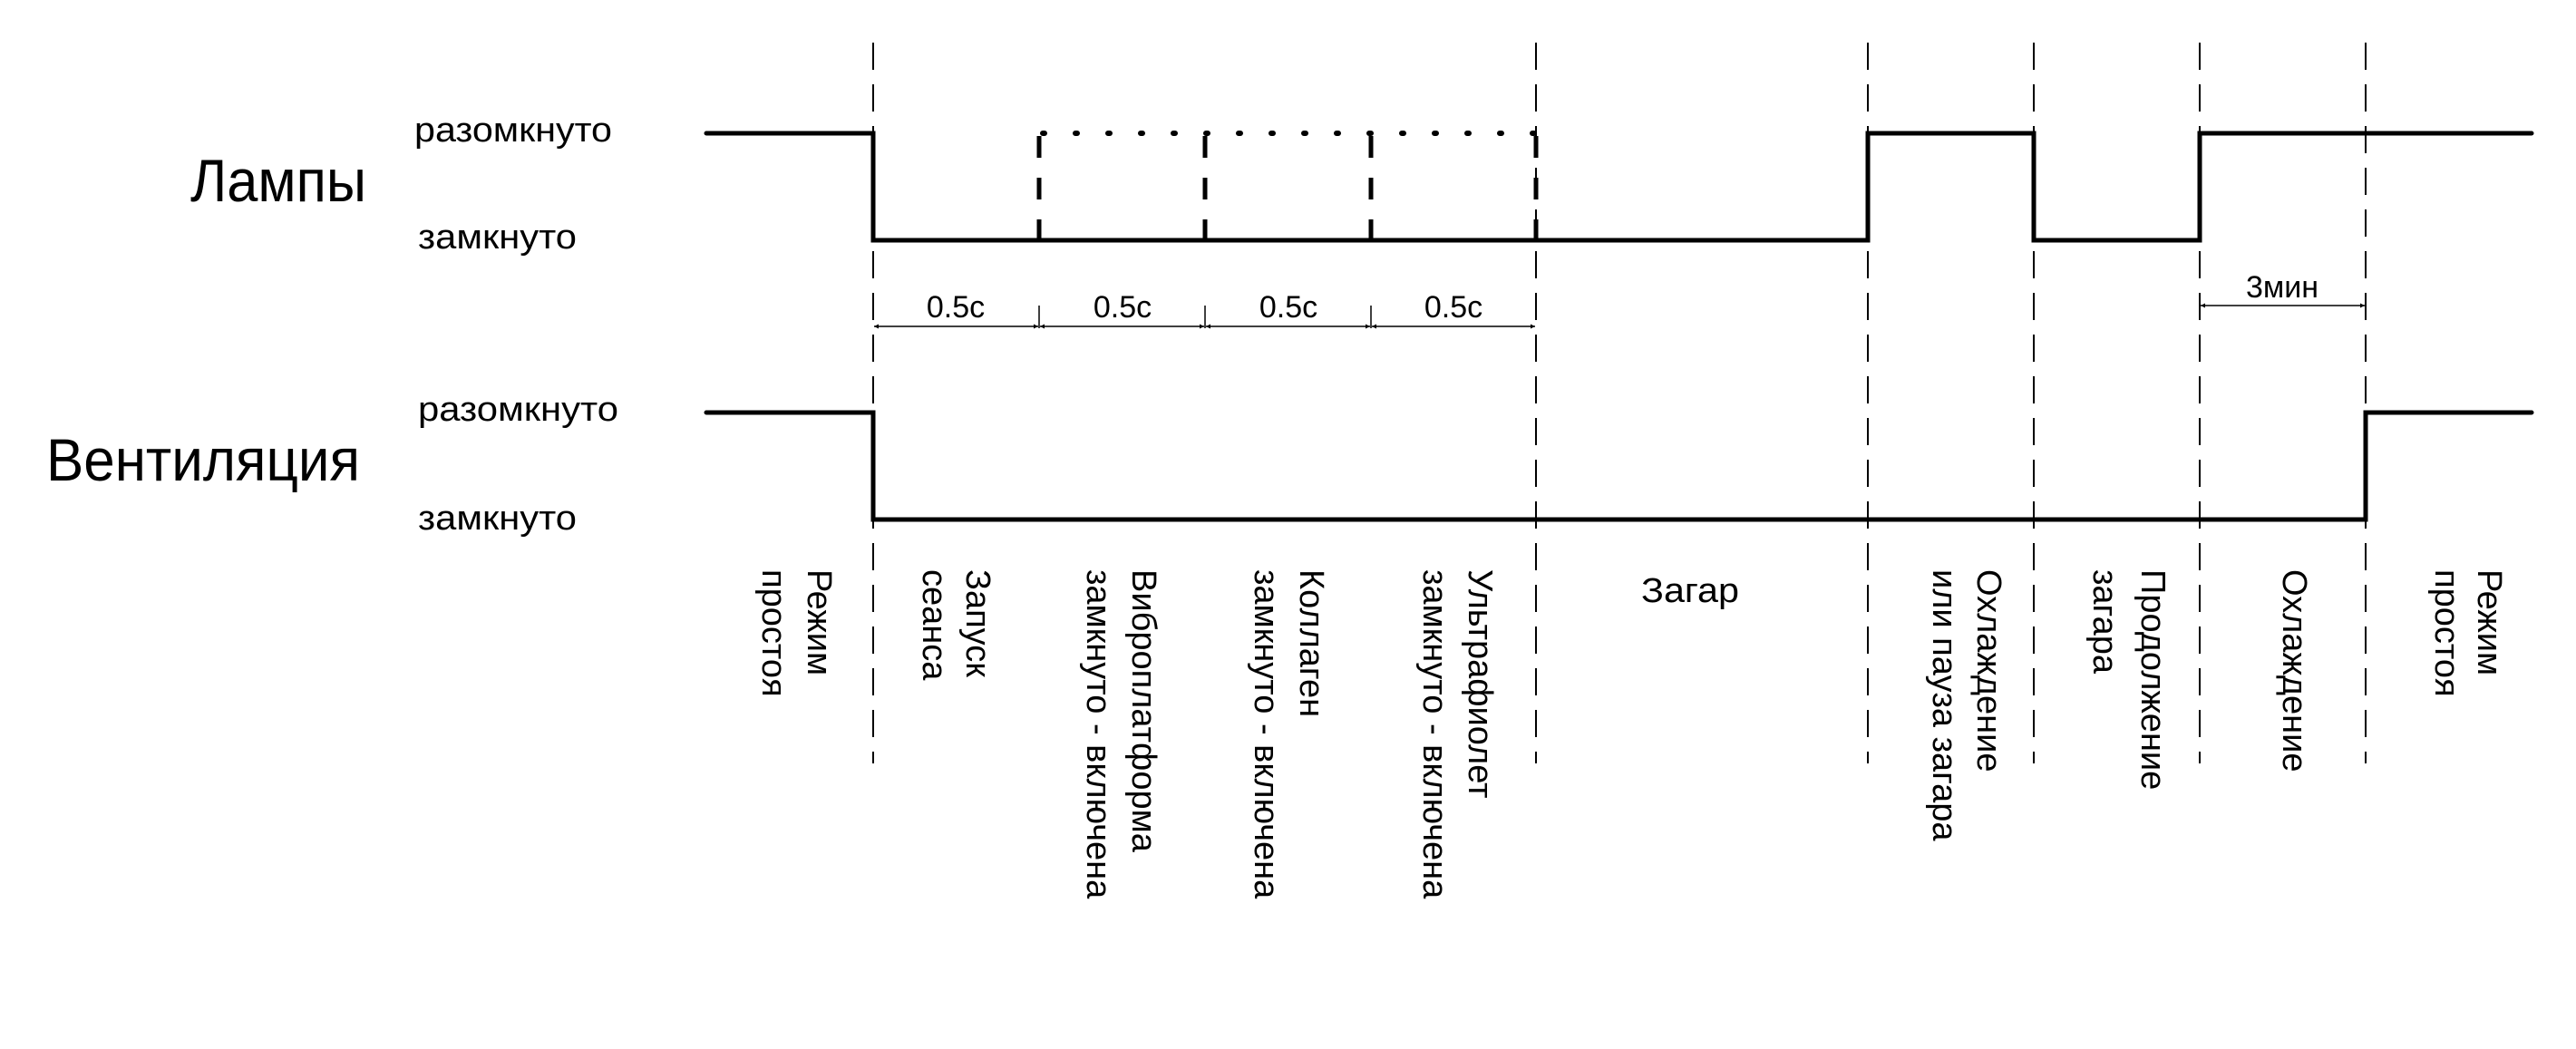 The image size is (2576, 1049). What do you see at coordinates (2104, 622) in the screenshot?
I see `phase-label-line: загара` at bounding box center [2104, 622].